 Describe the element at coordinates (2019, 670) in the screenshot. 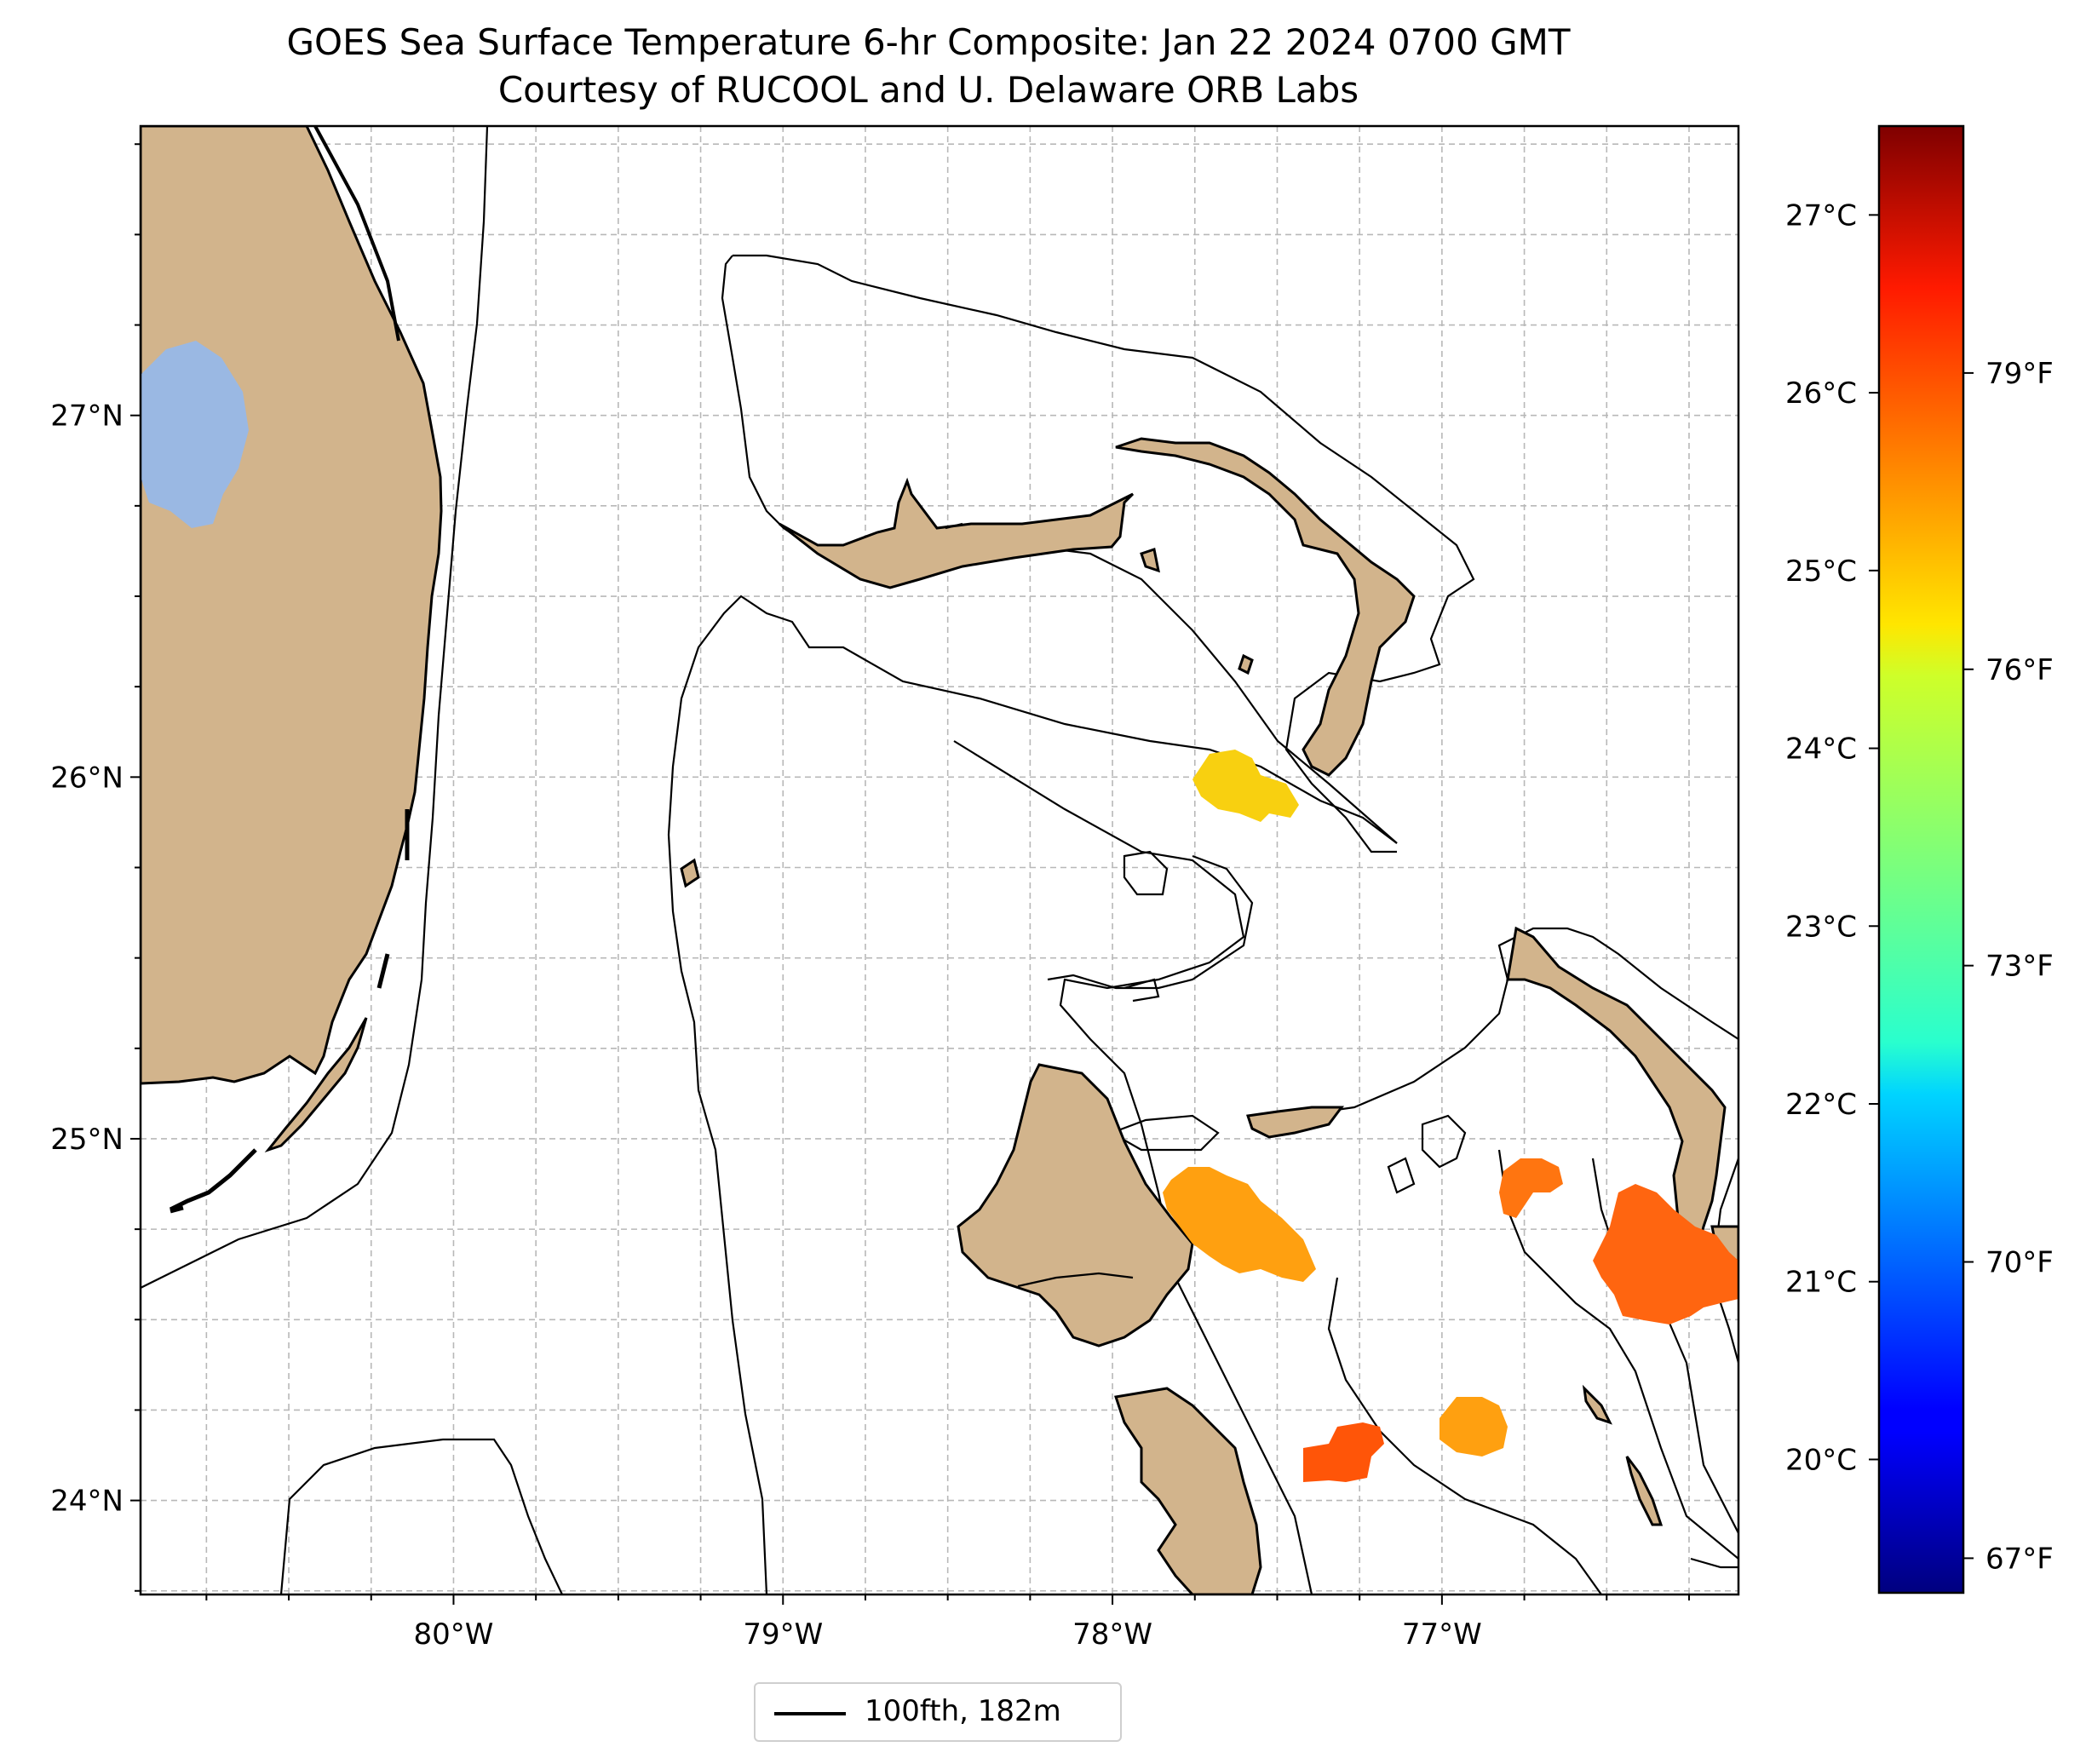

I see `fahrenheit-tick-label: 76°F` at that location.